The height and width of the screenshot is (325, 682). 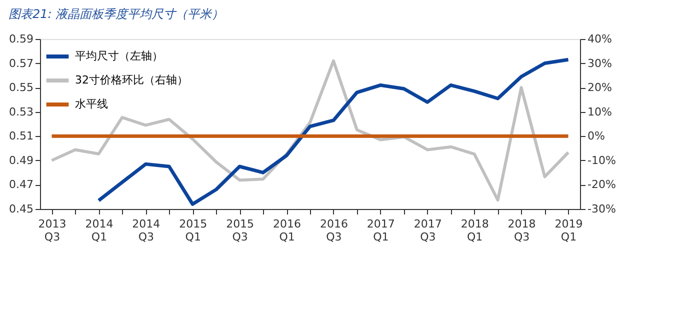 What do you see at coordinates (600, 111) in the screenshot?
I see `y2-tick-label: 10%` at bounding box center [600, 111].